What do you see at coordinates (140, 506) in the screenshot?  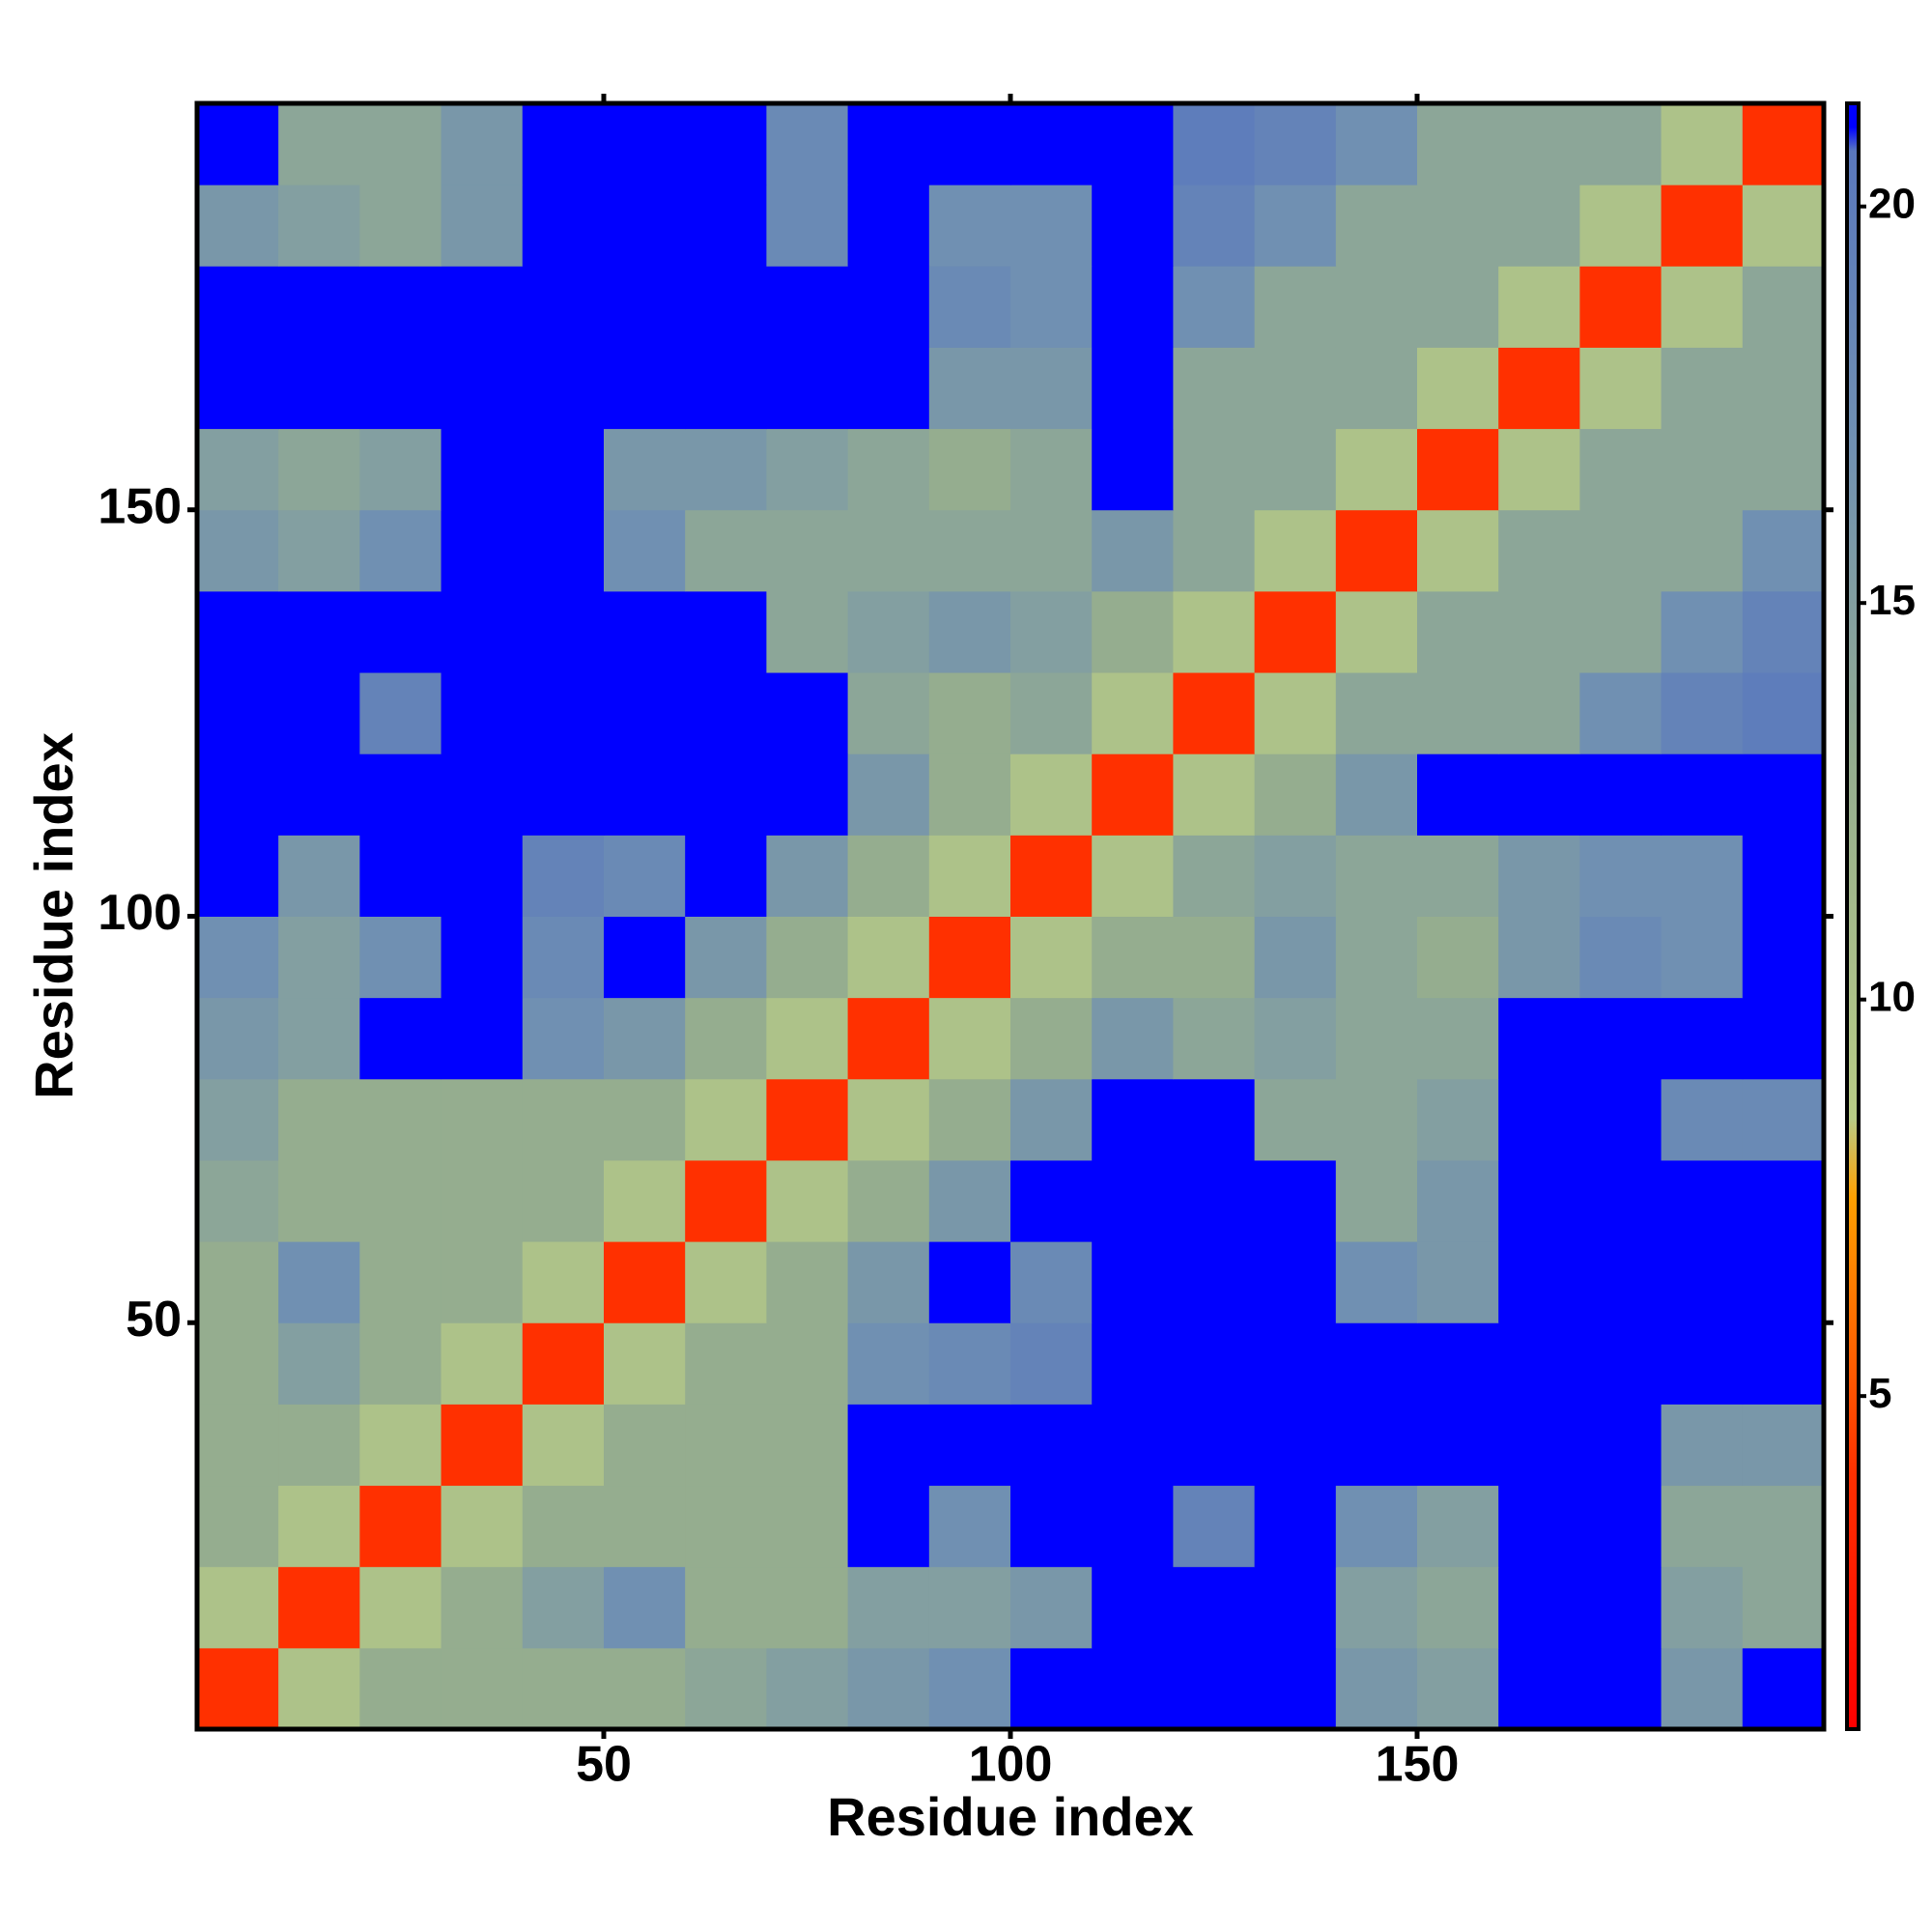 I see `y-tick-label: 150` at bounding box center [140, 506].